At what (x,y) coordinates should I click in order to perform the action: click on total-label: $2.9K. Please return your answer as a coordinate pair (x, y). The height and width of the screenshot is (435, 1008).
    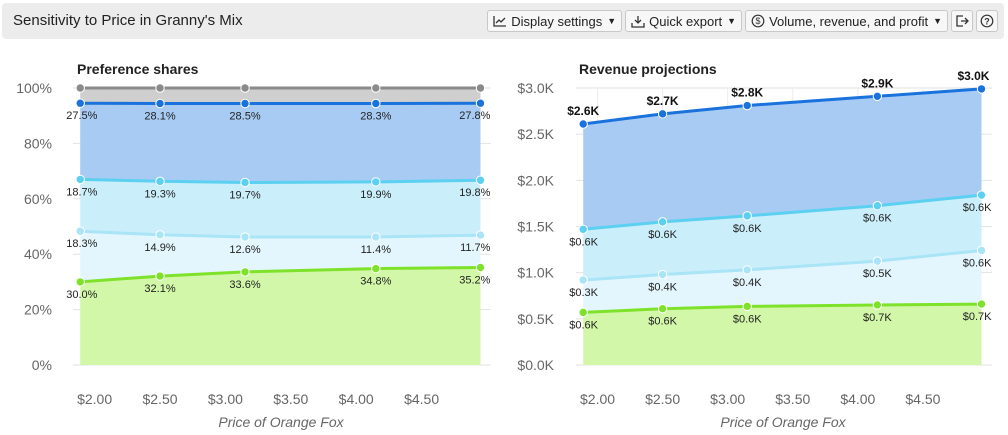
    Looking at the image, I should click on (877, 83).